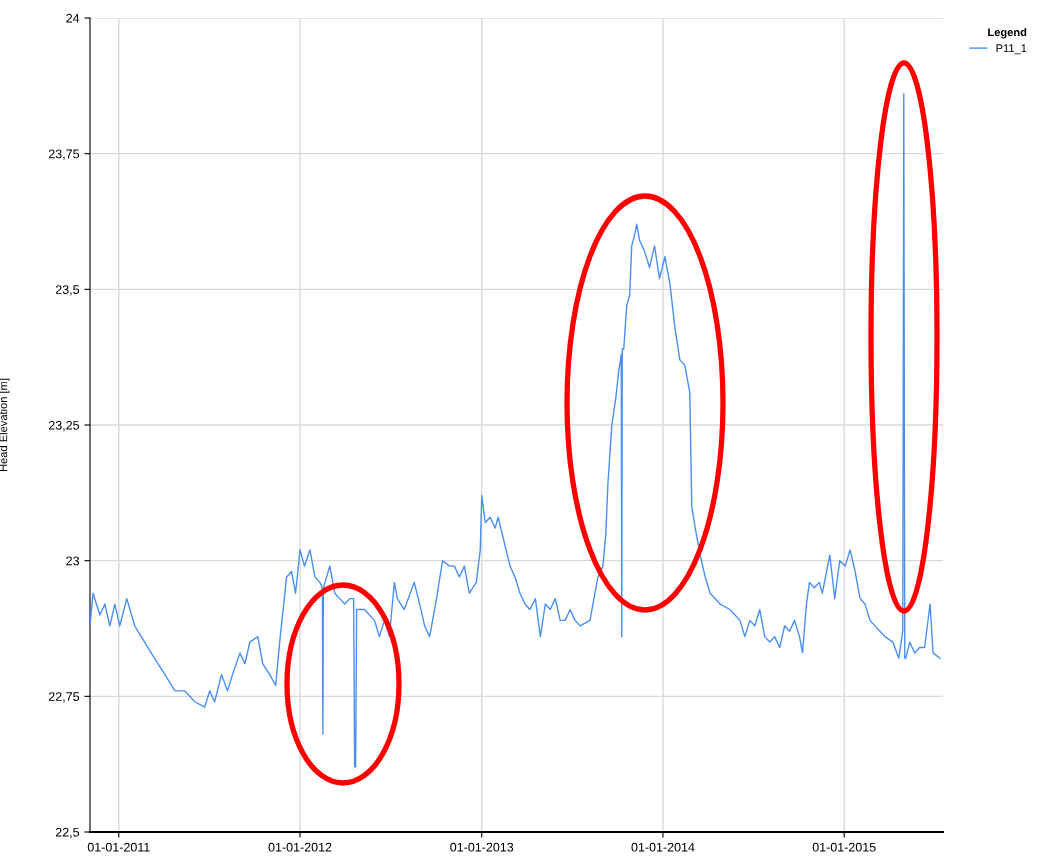  Describe the element at coordinates (67, 290) in the screenshot. I see `y-tick-label: 23,5` at that location.